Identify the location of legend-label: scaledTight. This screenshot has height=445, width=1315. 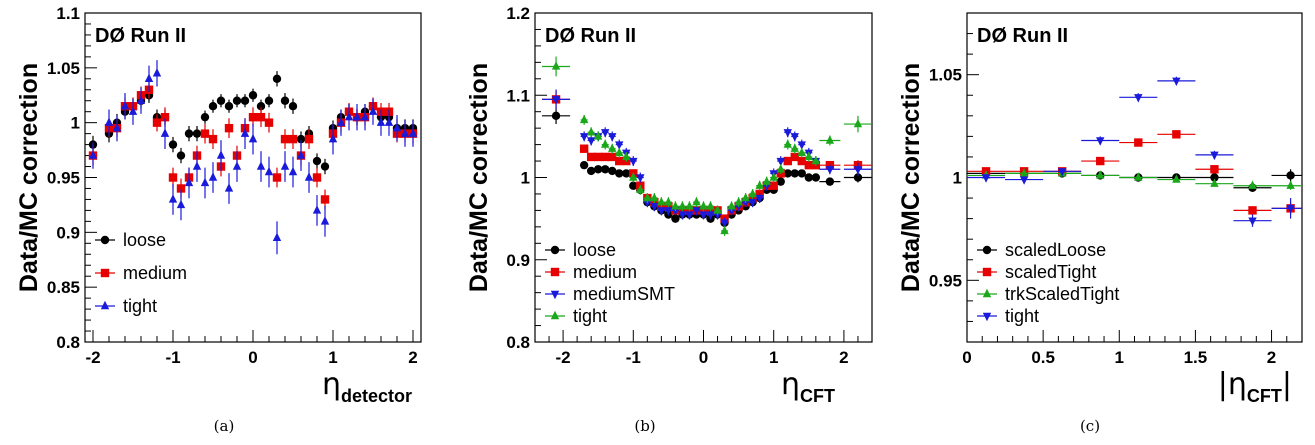
(1050, 272).